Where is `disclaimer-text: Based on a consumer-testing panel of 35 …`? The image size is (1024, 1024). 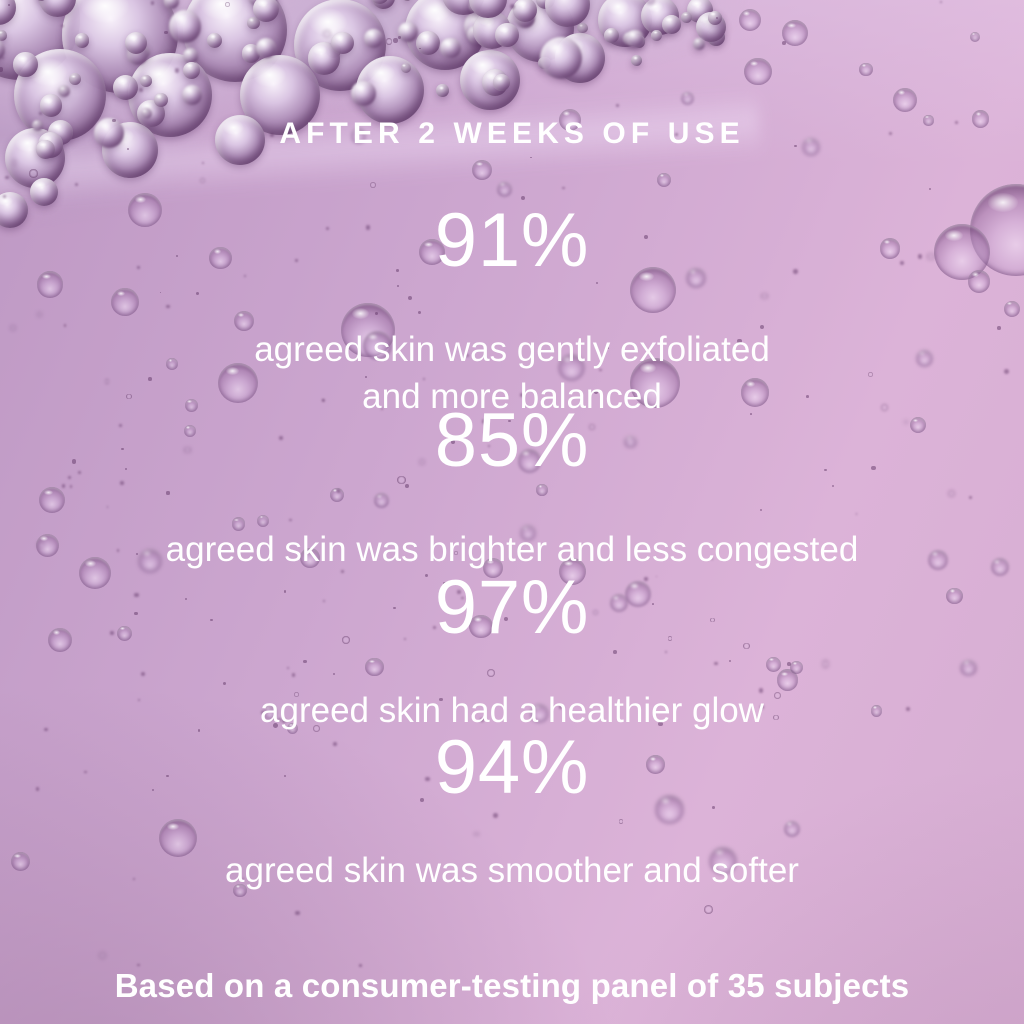
disclaimer-text: Based on a consumer-testing panel of 35 … is located at coordinates (512, 985).